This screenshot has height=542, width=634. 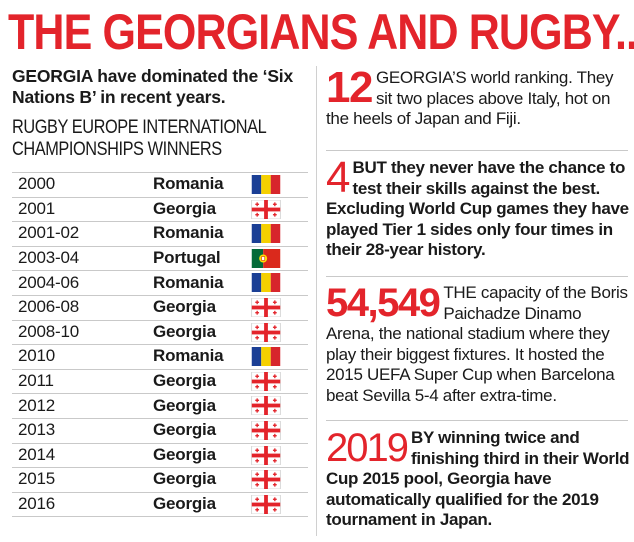 I want to click on fact-number: 12, so click(x=349, y=87).